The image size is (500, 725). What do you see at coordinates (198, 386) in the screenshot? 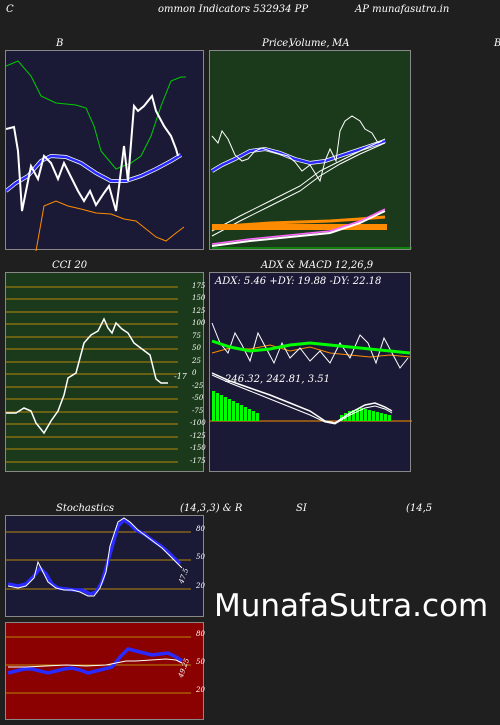
I see `cci-tick: -25` at bounding box center [198, 386].